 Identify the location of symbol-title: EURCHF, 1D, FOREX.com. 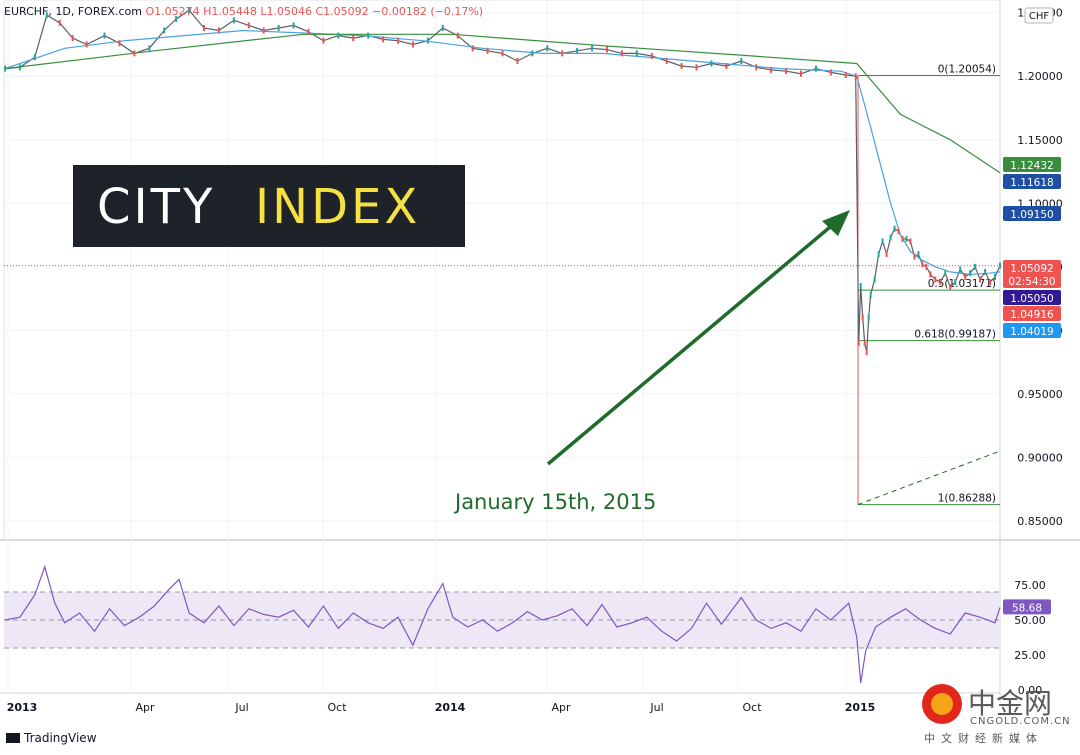
(73, 11).